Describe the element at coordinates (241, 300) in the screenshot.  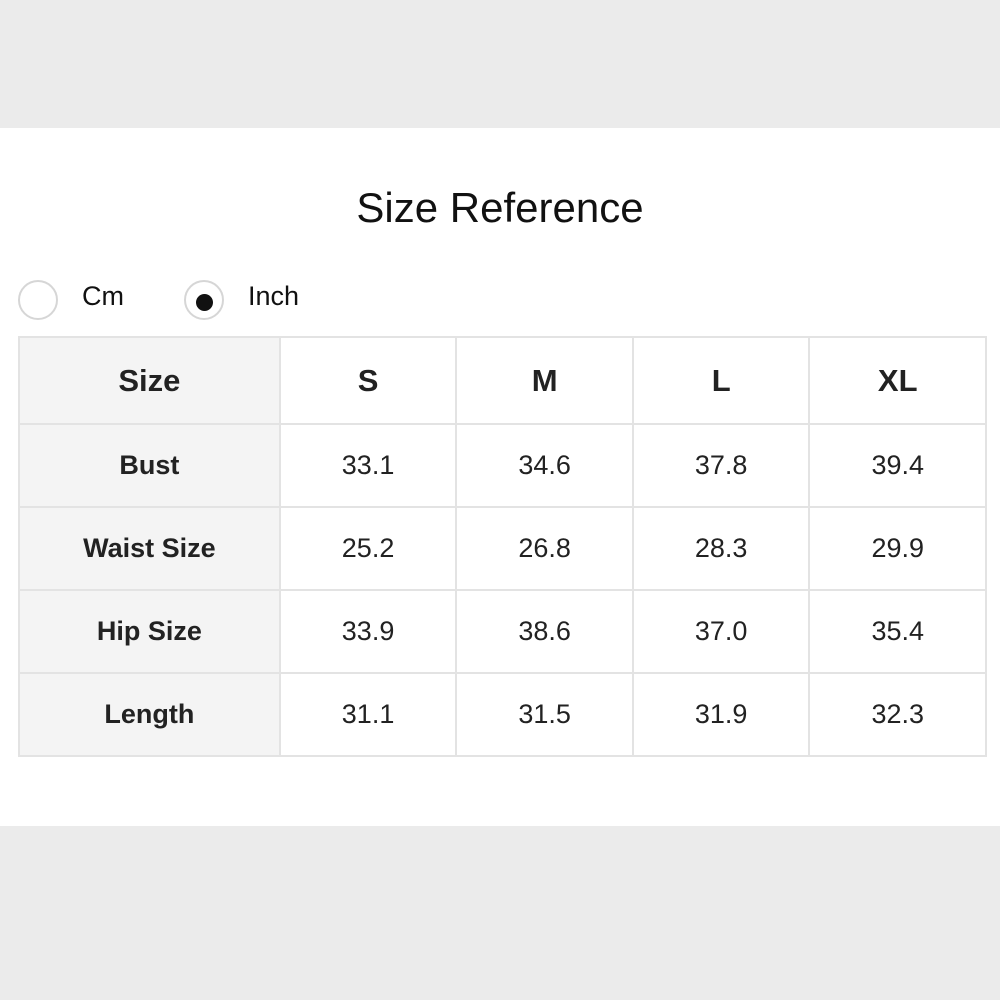
I see `unit-radio-inch: Inch` at that location.